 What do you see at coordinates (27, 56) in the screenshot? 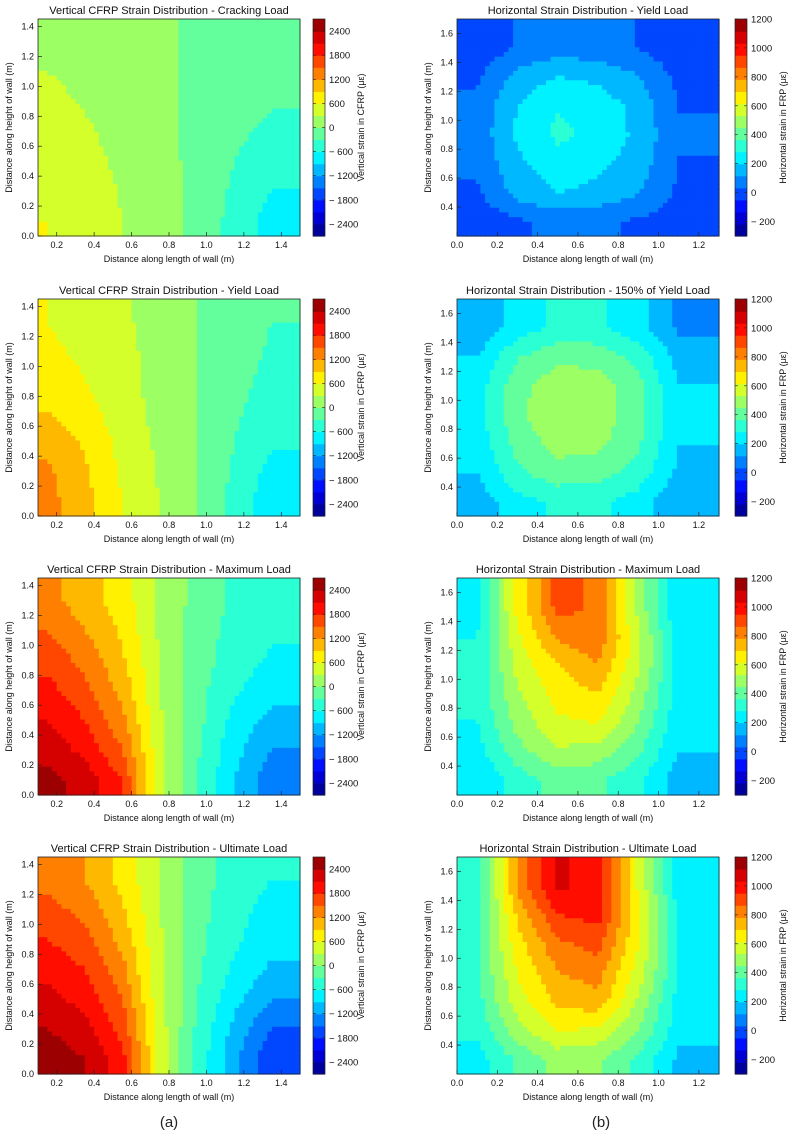
I see `y-tick-label: 1.2` at bounding box center [27, 56].